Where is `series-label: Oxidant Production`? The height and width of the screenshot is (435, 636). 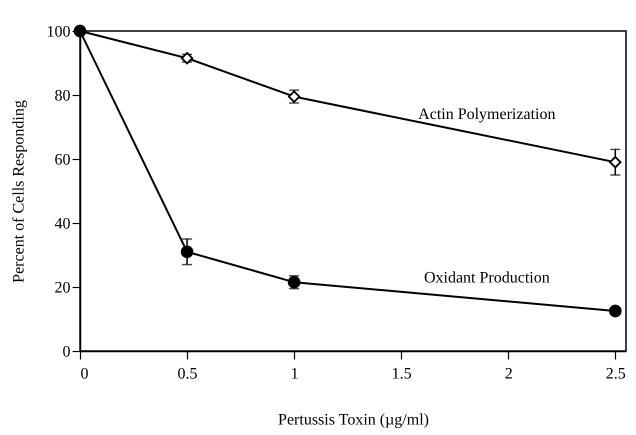 series-label: Oxidant Production is located at coordinates (487, 277).